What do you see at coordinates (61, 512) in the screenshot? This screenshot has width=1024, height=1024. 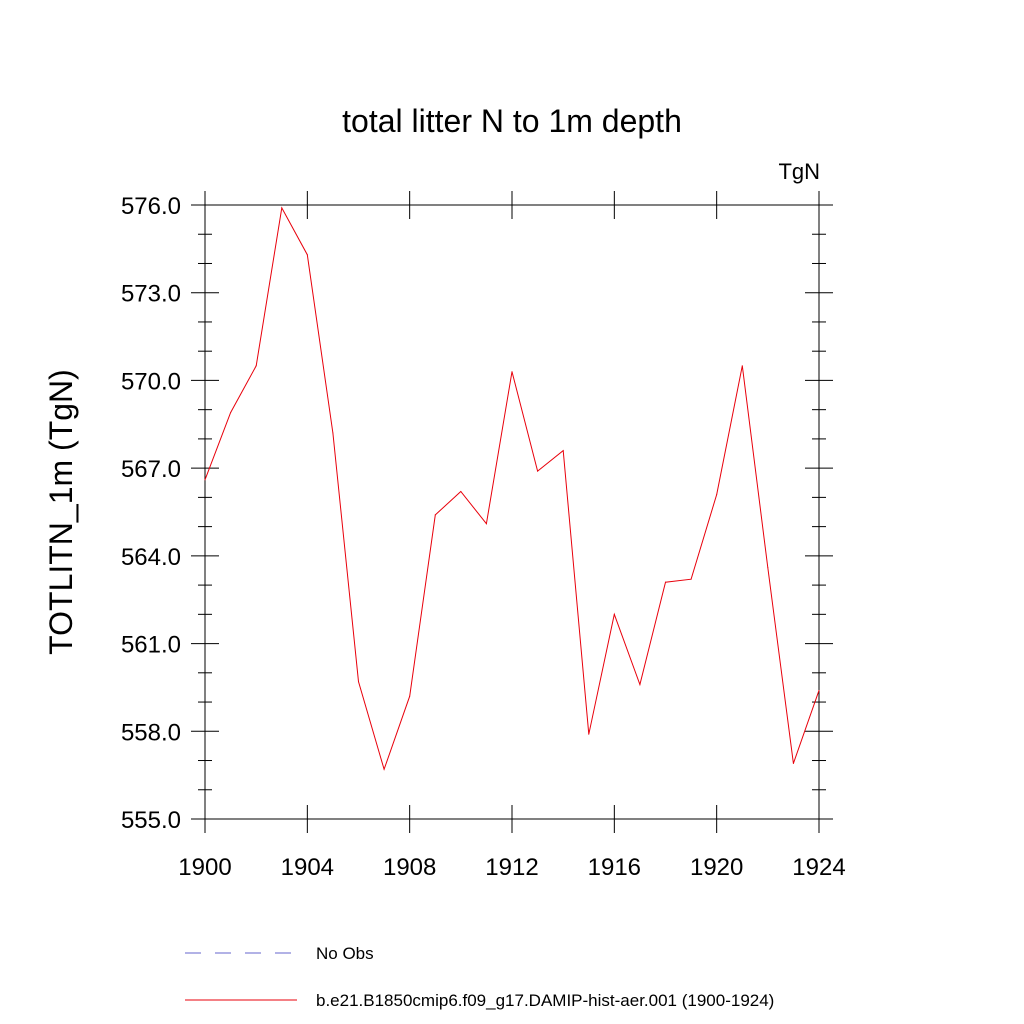 I see `y-axis-label: TOTLITN_1m (TgN)` at bounding box center [61, 512].